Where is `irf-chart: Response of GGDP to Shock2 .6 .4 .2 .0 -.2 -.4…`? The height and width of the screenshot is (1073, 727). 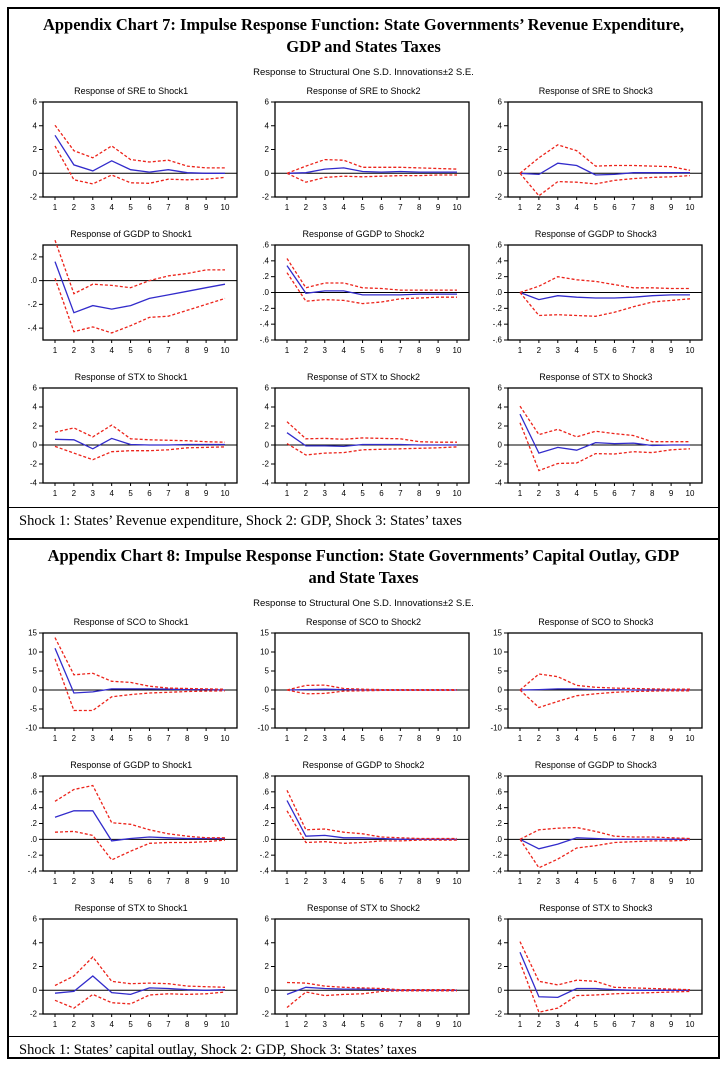
irf-chart: Response of GGDP to Shock2 .6 .4 .2 .0 -.2 -.4… is located at coordinates (363, 292).